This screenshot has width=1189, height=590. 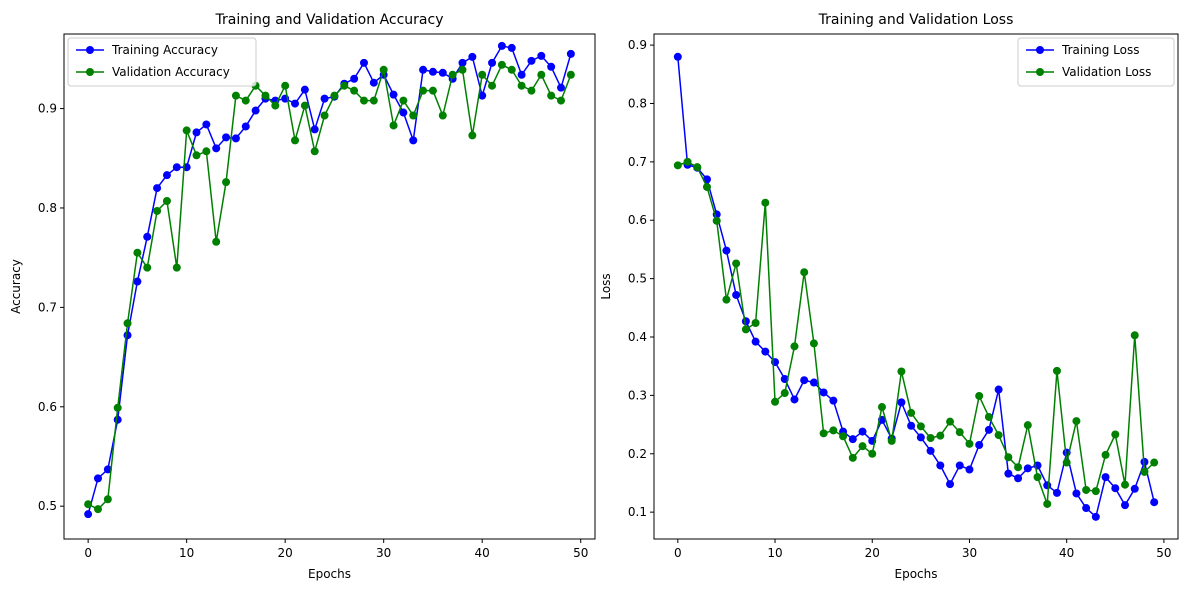 What do you see at coordinates (637, 45) in the screenshot?
I see `loss-y-tick-label: 0.9` at bounding box center [637, 45].